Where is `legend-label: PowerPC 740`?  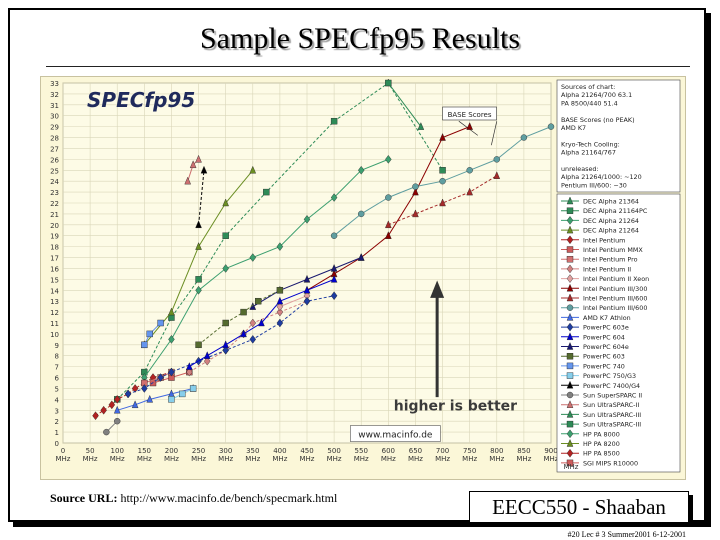
legend-label: PowerPC 740 is located at coordinates (604, 366).